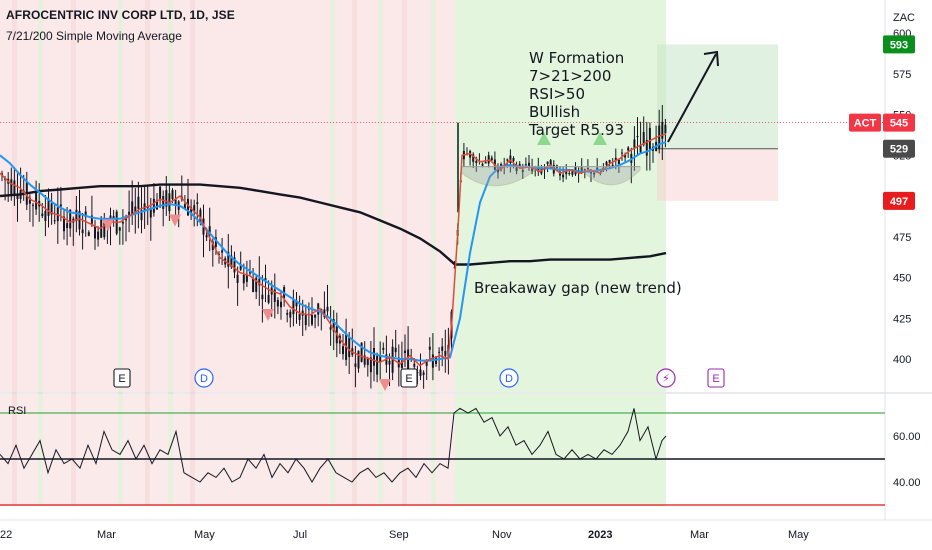 This screenshot has height=550, width=932. What do you see at coordinates (600, 138) in the screenshot?
I see `buy-signal-marker` at bounding box center [600, 138].